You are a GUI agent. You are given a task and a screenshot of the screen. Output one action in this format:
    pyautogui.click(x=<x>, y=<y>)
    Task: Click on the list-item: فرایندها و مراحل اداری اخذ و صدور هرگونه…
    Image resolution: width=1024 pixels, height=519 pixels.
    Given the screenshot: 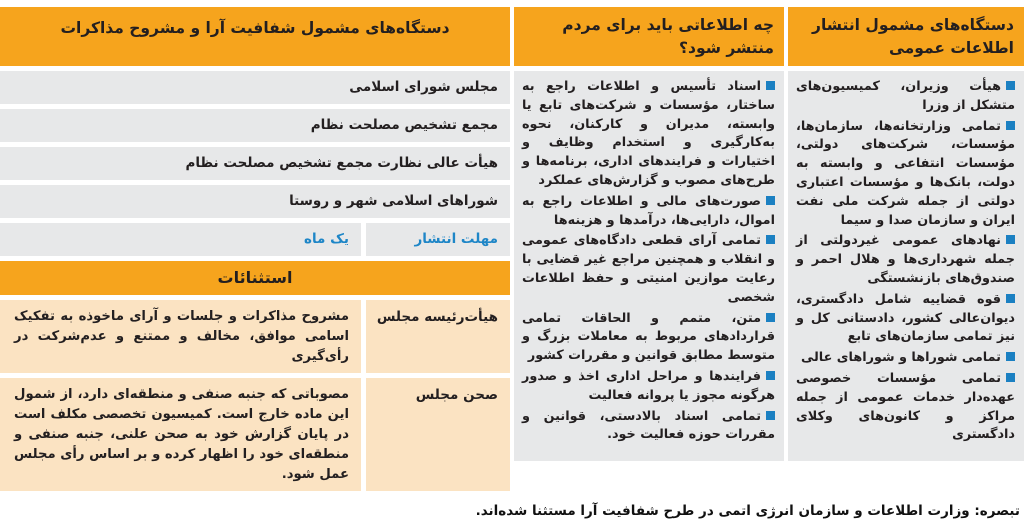 What is the action you would take?
    pyautogui.click(x=648, y=387)
    